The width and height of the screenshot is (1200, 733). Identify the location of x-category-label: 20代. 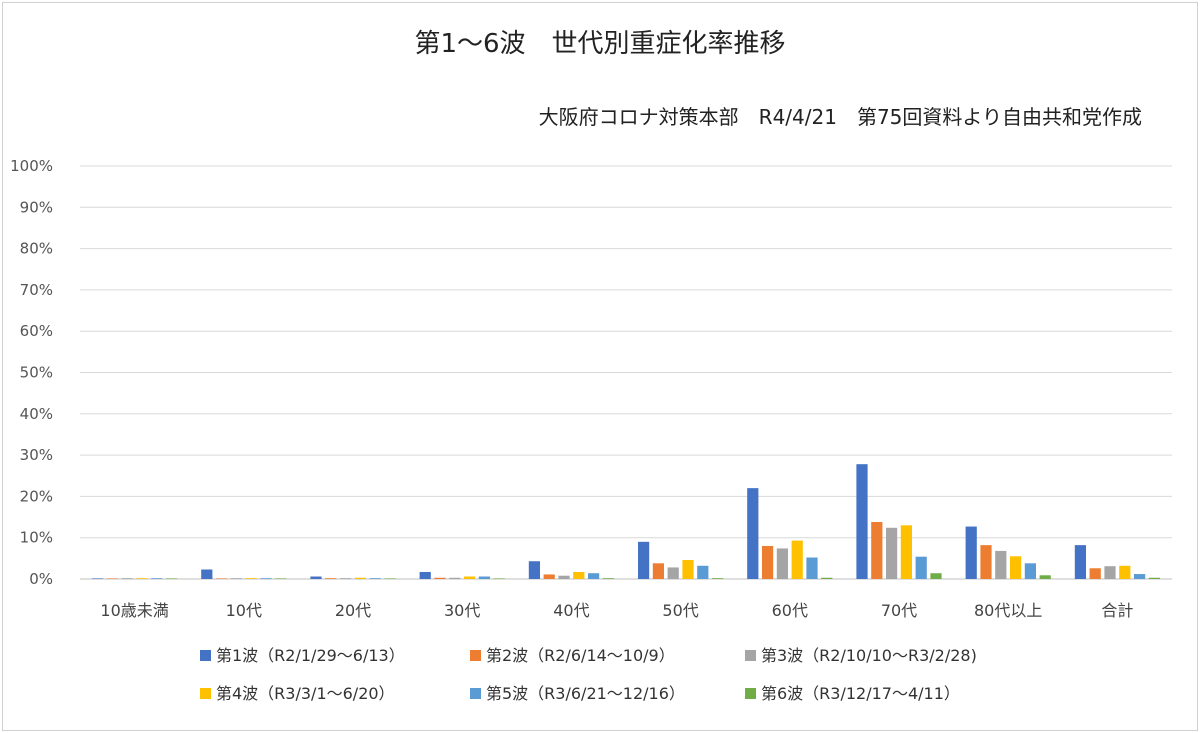
(353, 610).